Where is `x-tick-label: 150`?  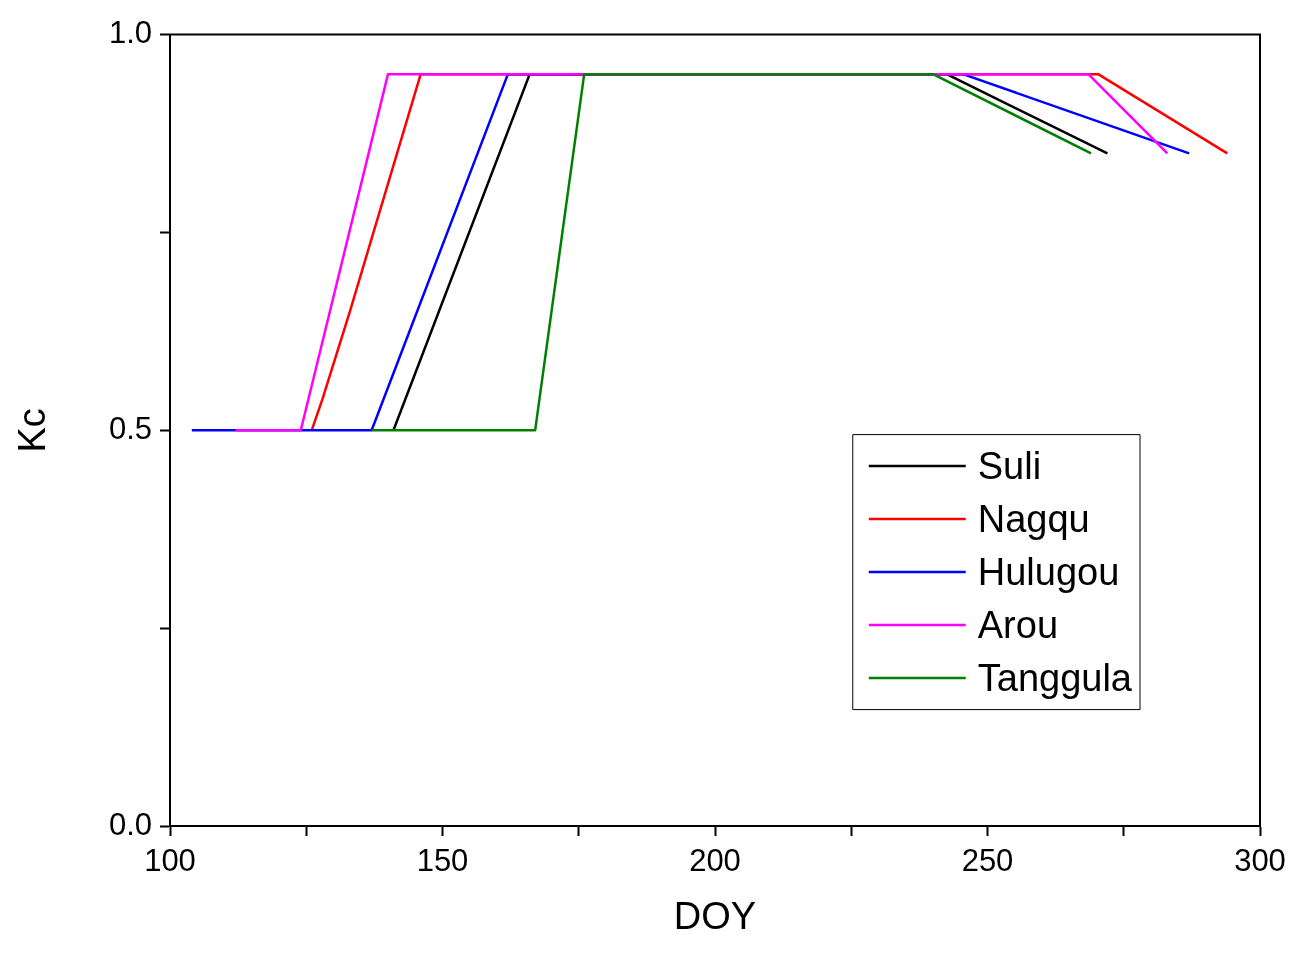 x-tick-label: 150 is located at coordinates (442, 861).